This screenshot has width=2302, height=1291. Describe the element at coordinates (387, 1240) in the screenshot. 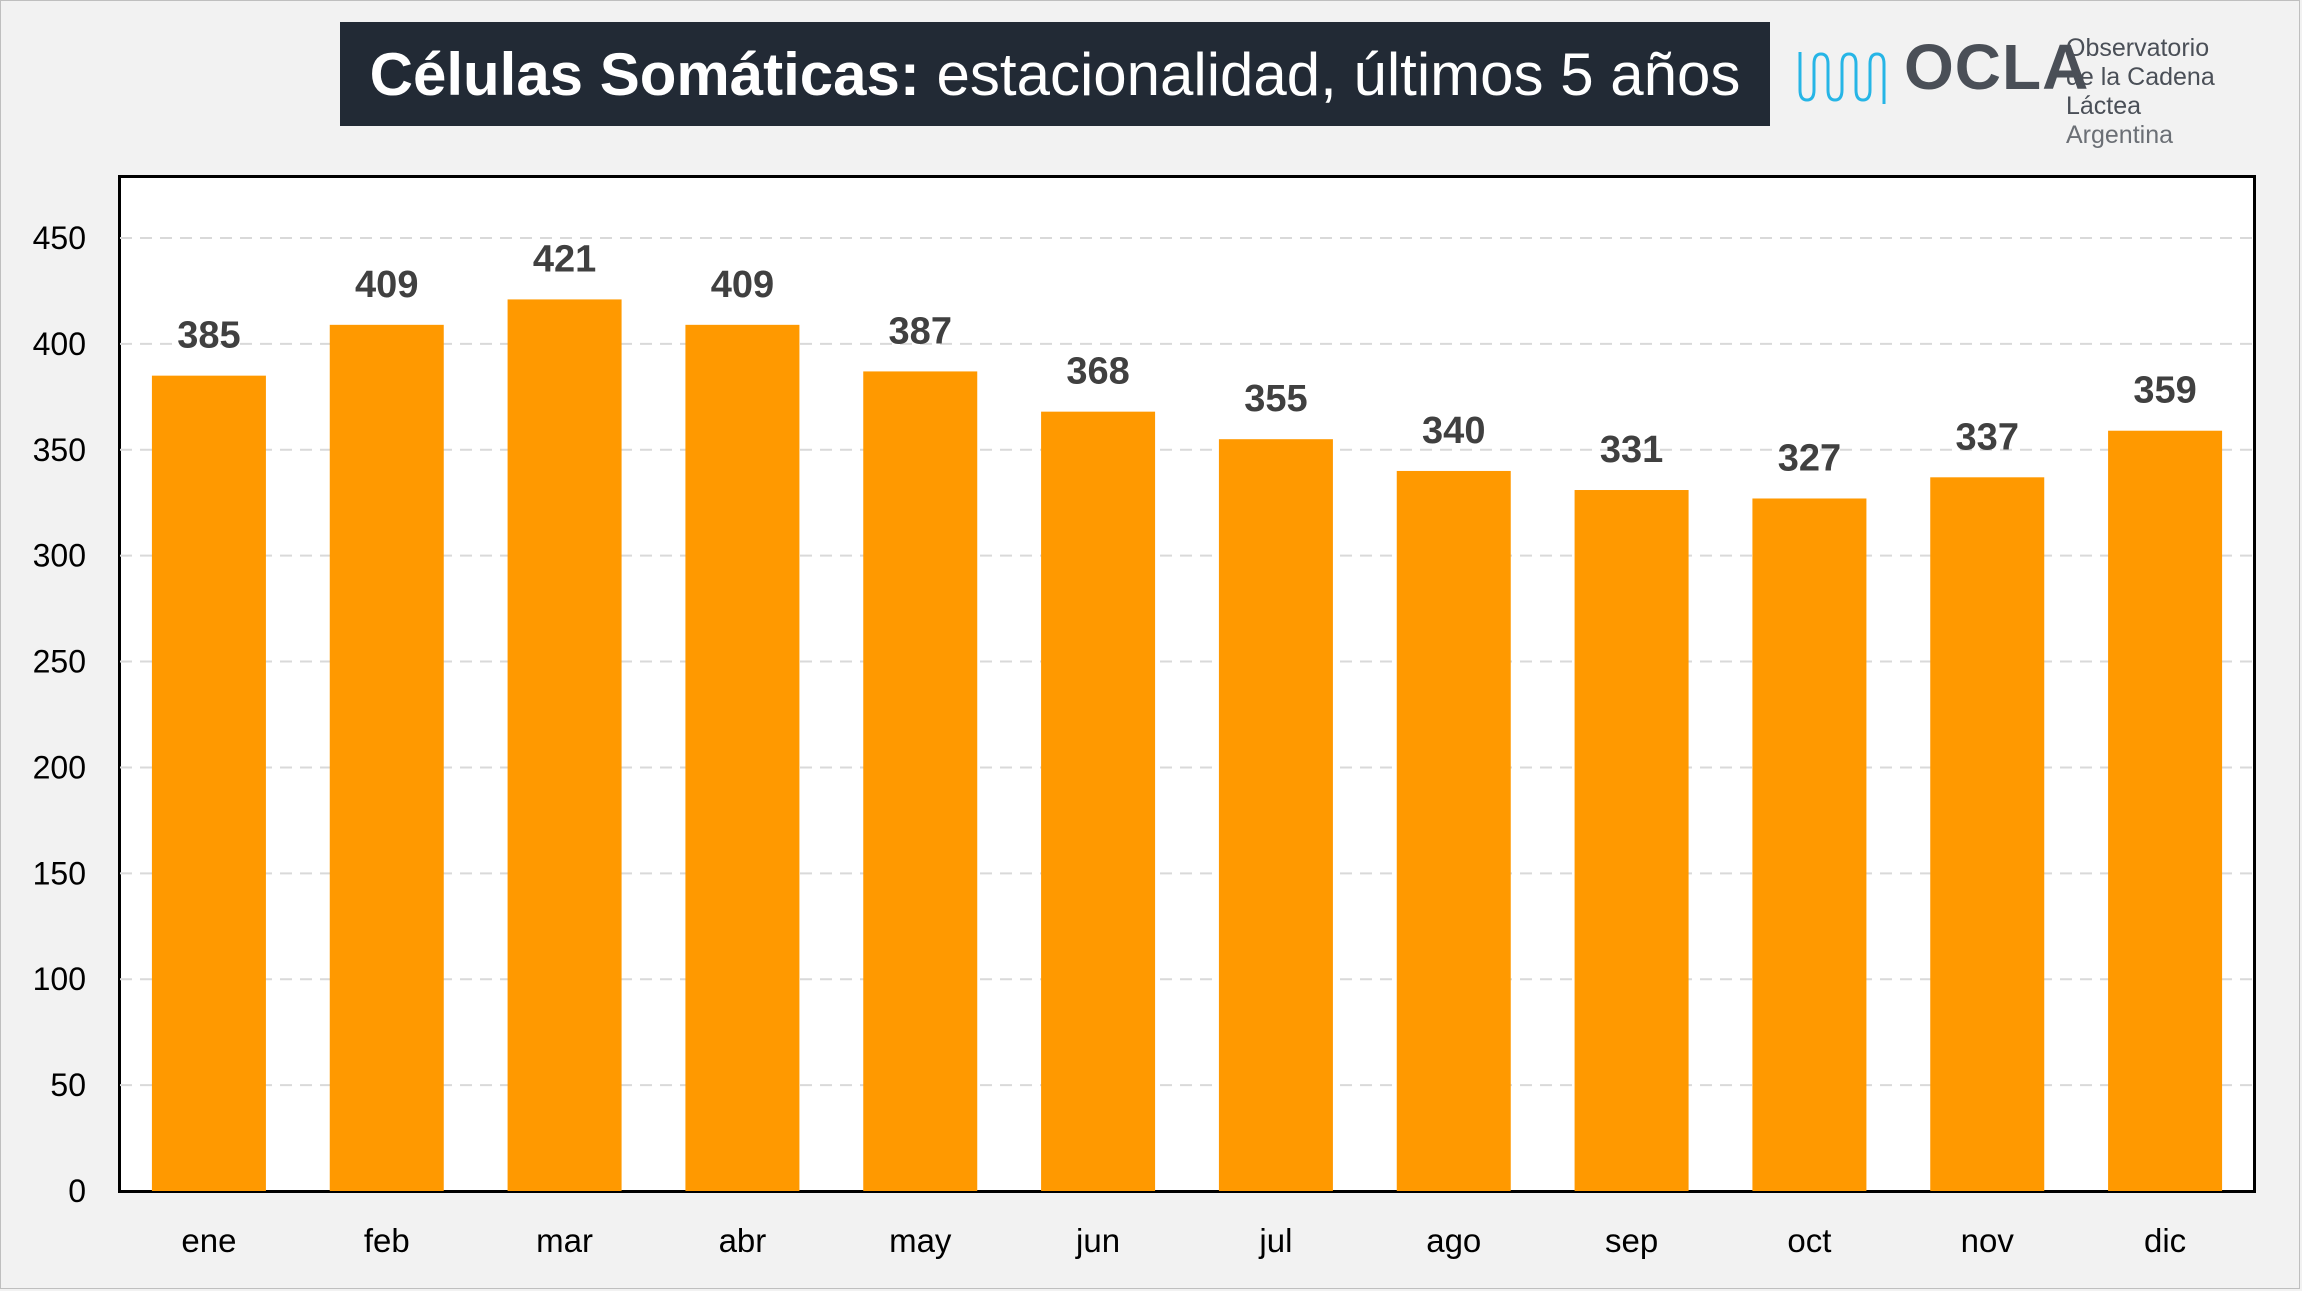

I see `x-tick-label-feb: feb` at that location.